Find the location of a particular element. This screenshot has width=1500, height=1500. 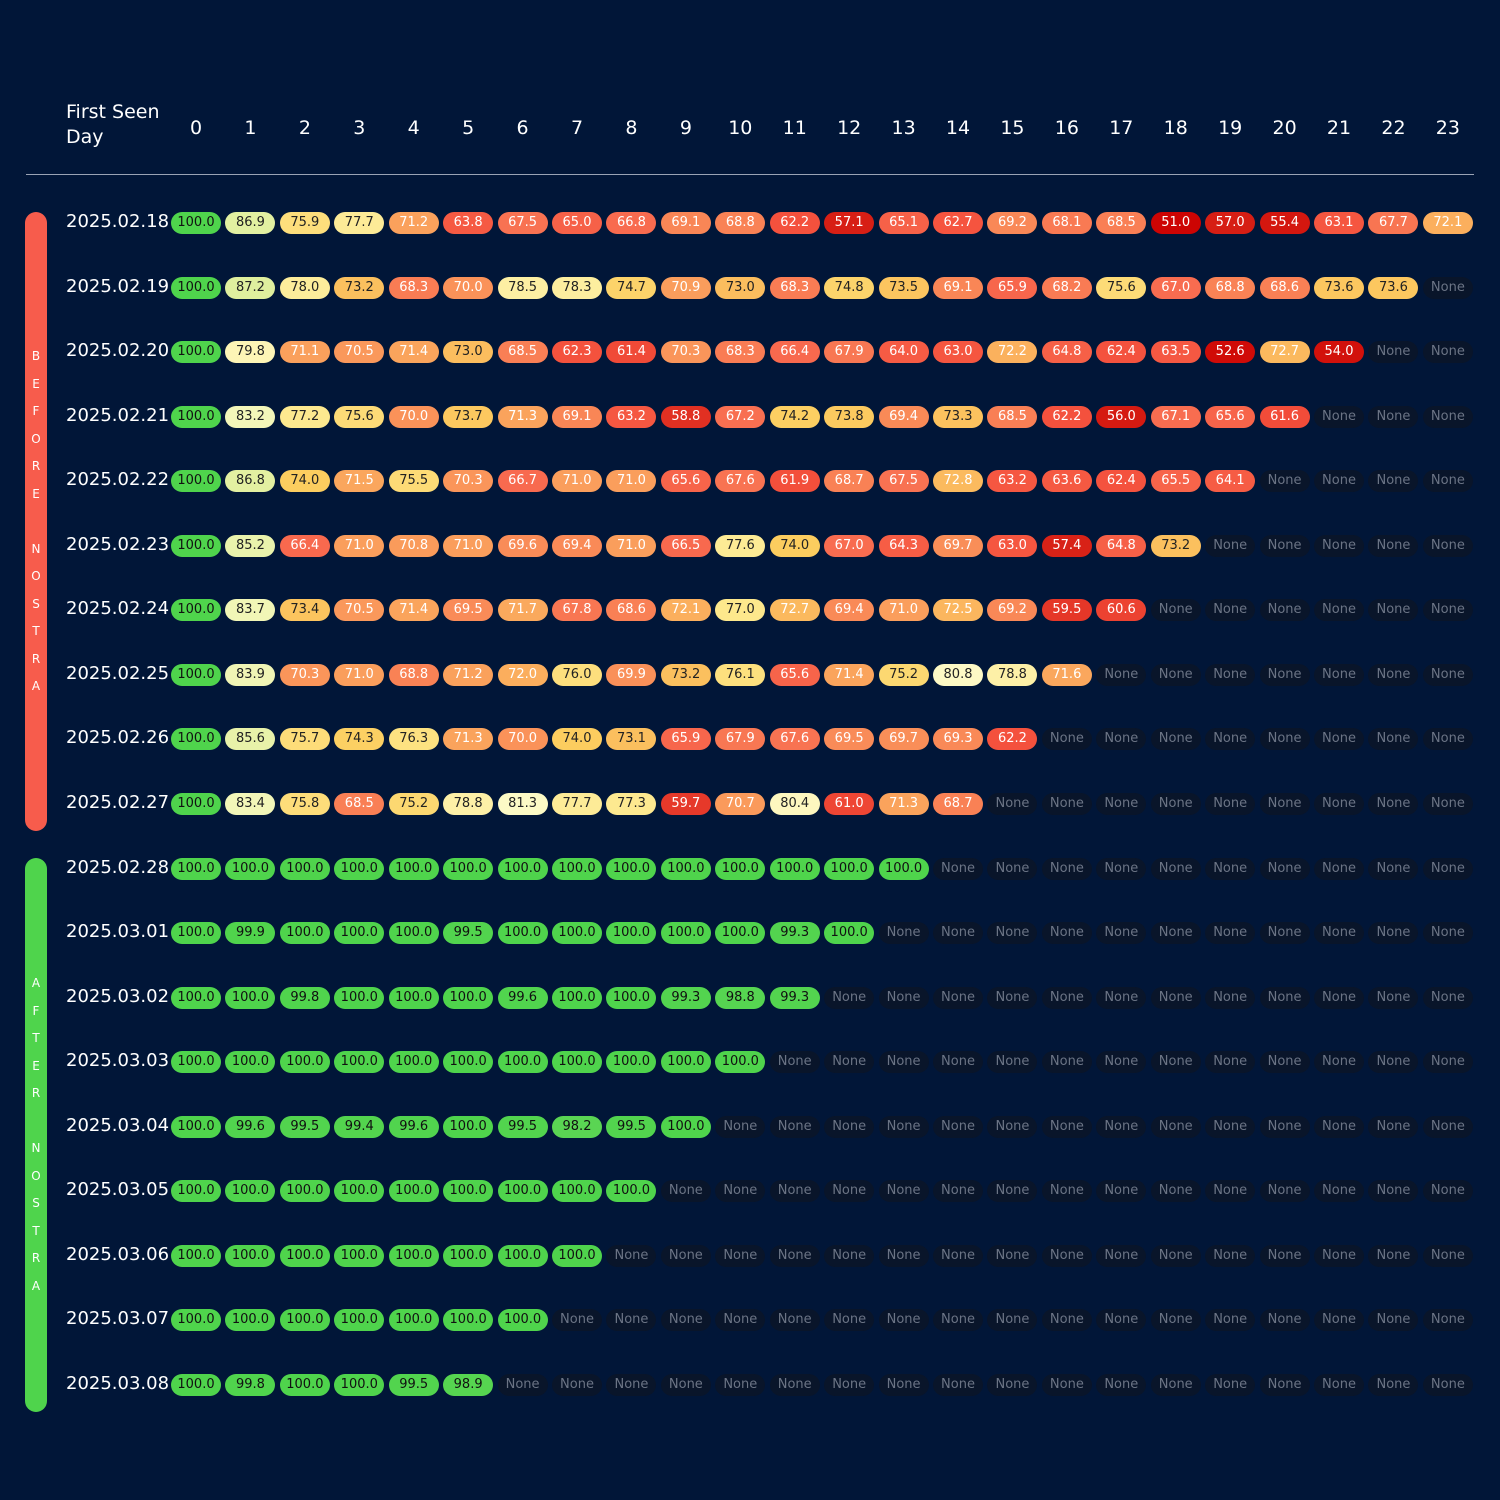

heatmap-cell: 86.9 is located at coordinates (250, 223).